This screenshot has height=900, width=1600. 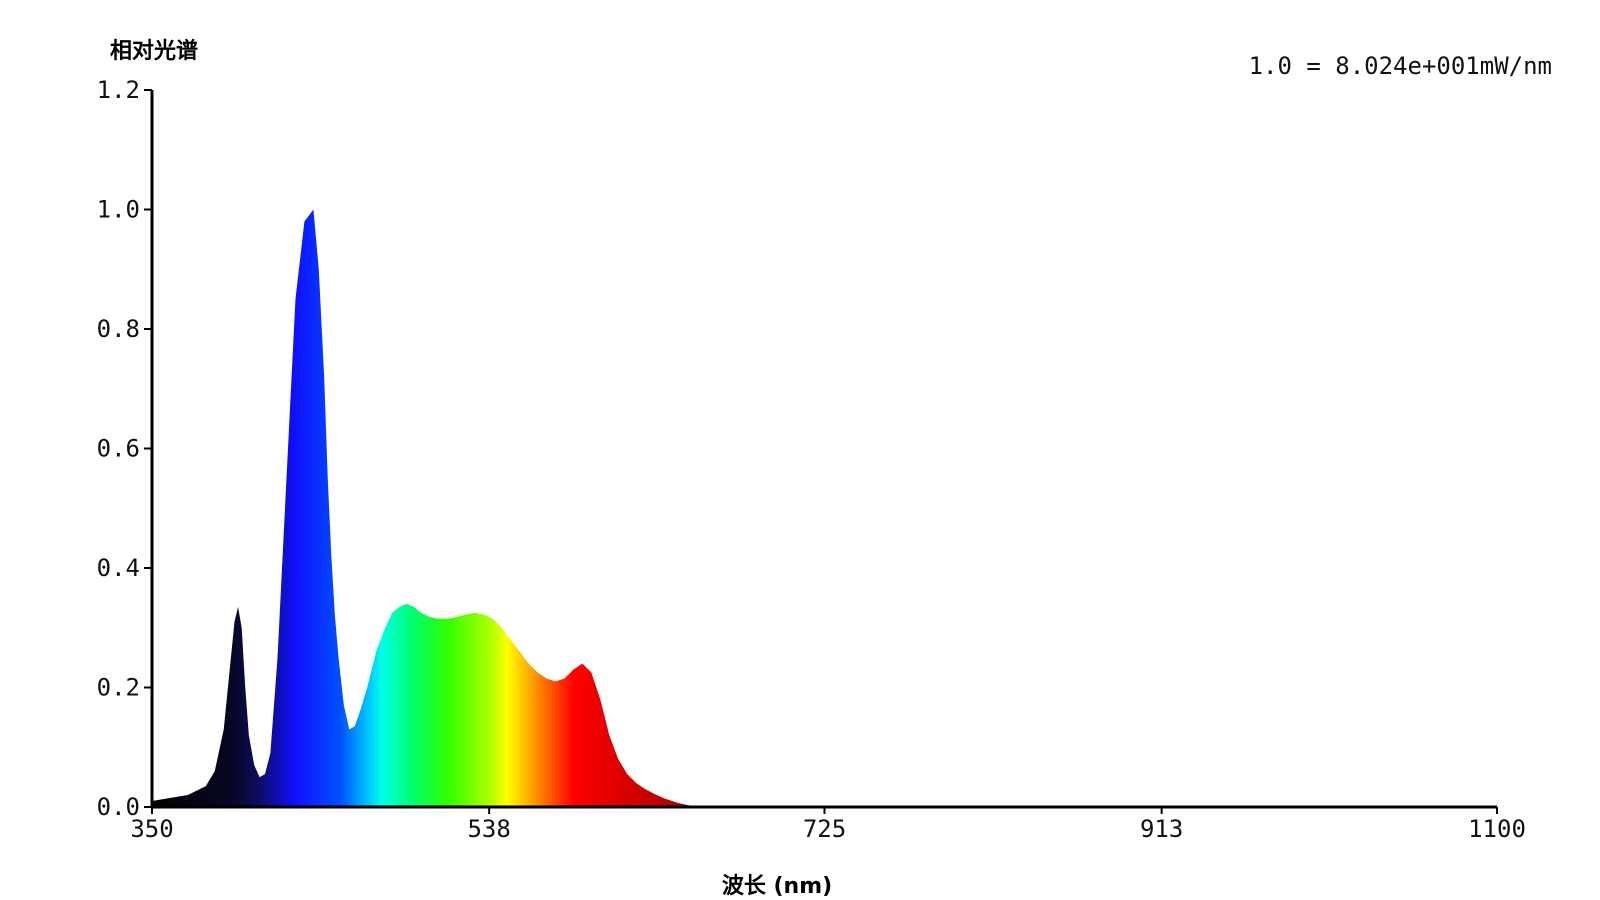 I want to click on x-axis-ticks: 350 538 725 913 1100, so click(x=828, y=825).